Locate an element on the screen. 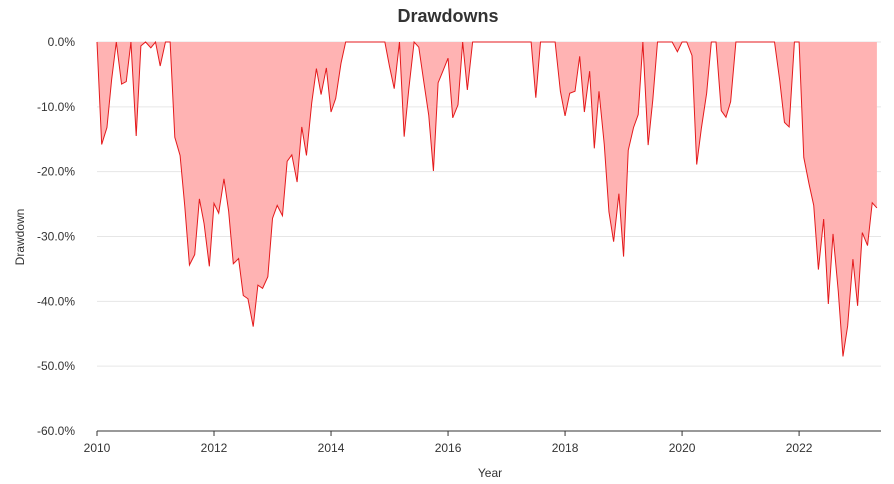 Image resolution: width=894 pixels, height=484 pixels. x-tick-label: 2012 is located at coordinates (214, 448).